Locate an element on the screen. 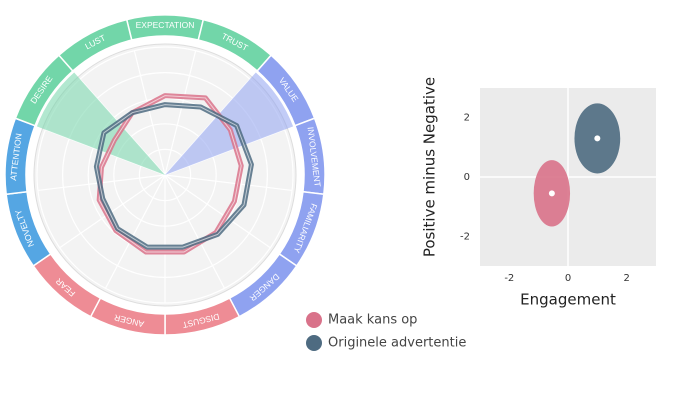  y-axis-title: Positive minus Negative is located at coordinates (430, 167).